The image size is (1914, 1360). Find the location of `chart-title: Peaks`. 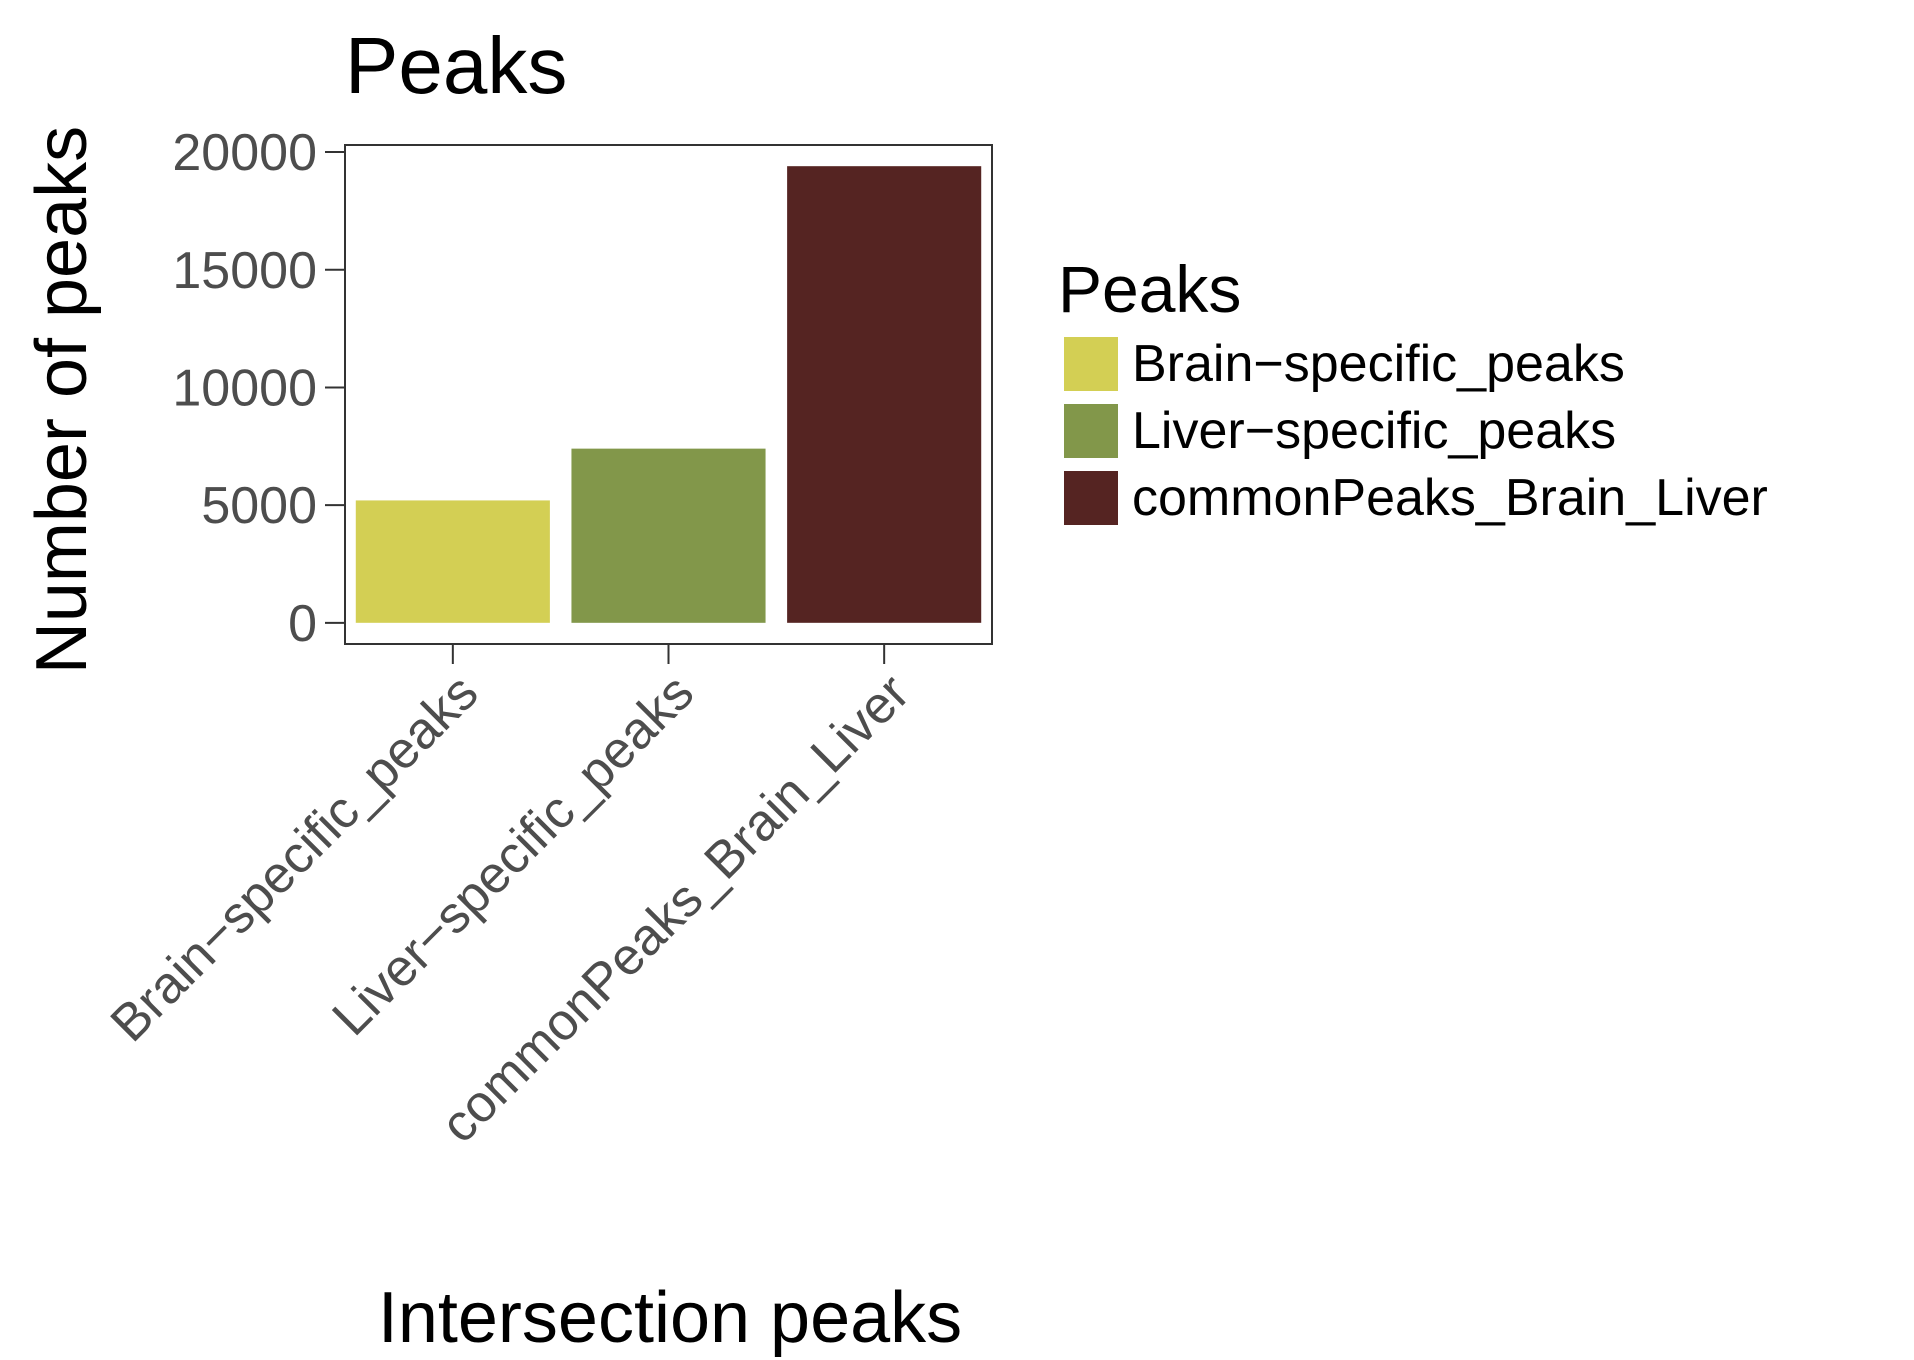

chart-title: Peaks is located at coordinates (456, 65).